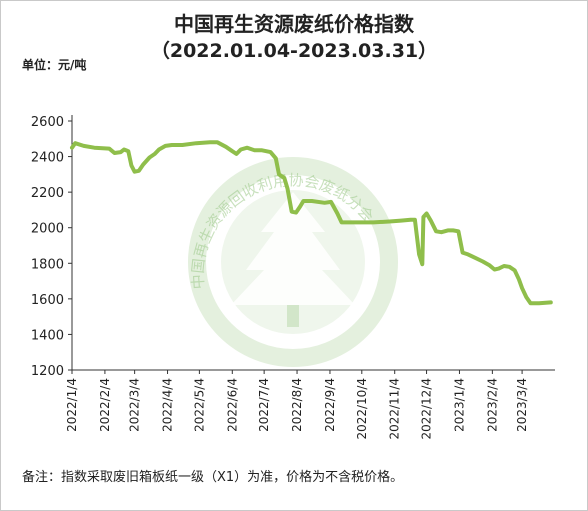 Image resolution: width=588 pixels, height=511 pixels. I want to click on watermark-ring, so click(293, 262).